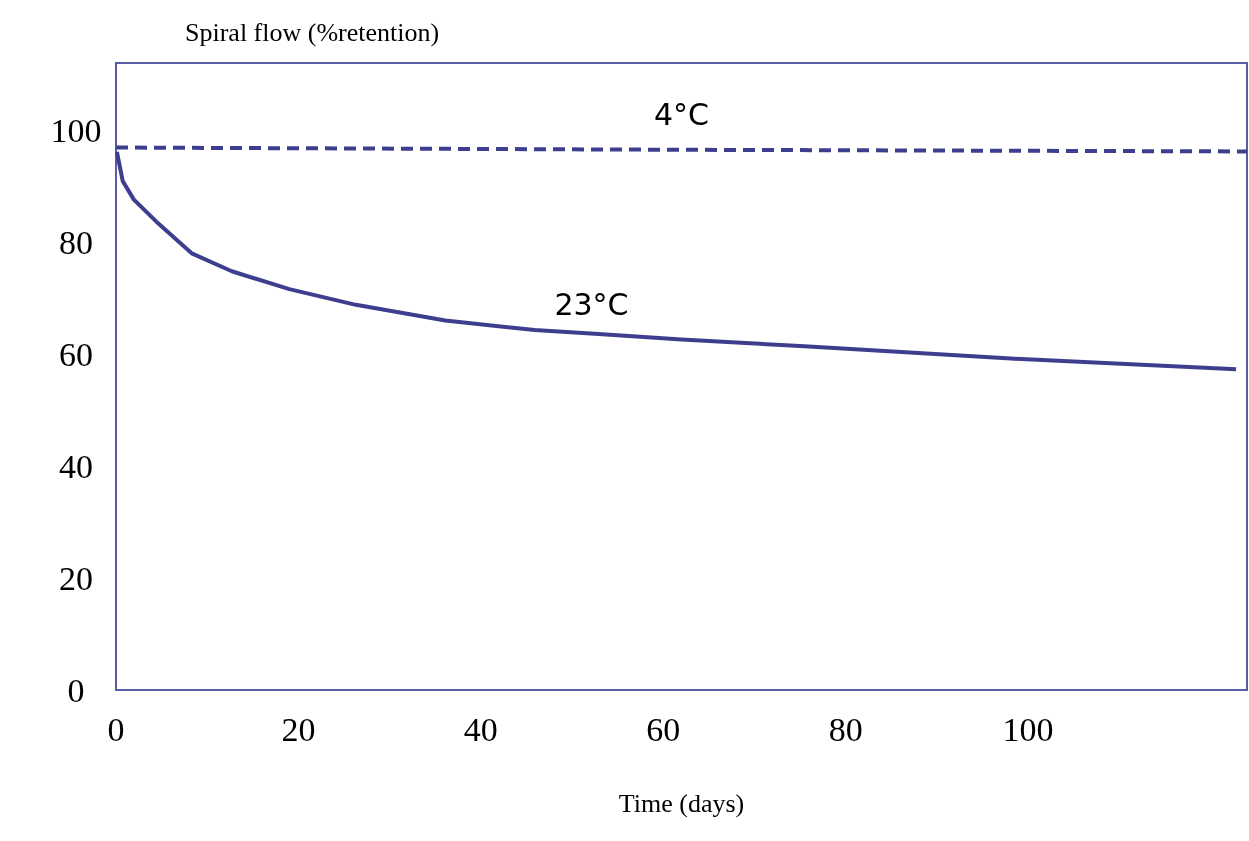  What do you see at coordinates (1028, 729) in the screenshot?
I see `x-tick-label: 100` at bounding box center [1028, 729].